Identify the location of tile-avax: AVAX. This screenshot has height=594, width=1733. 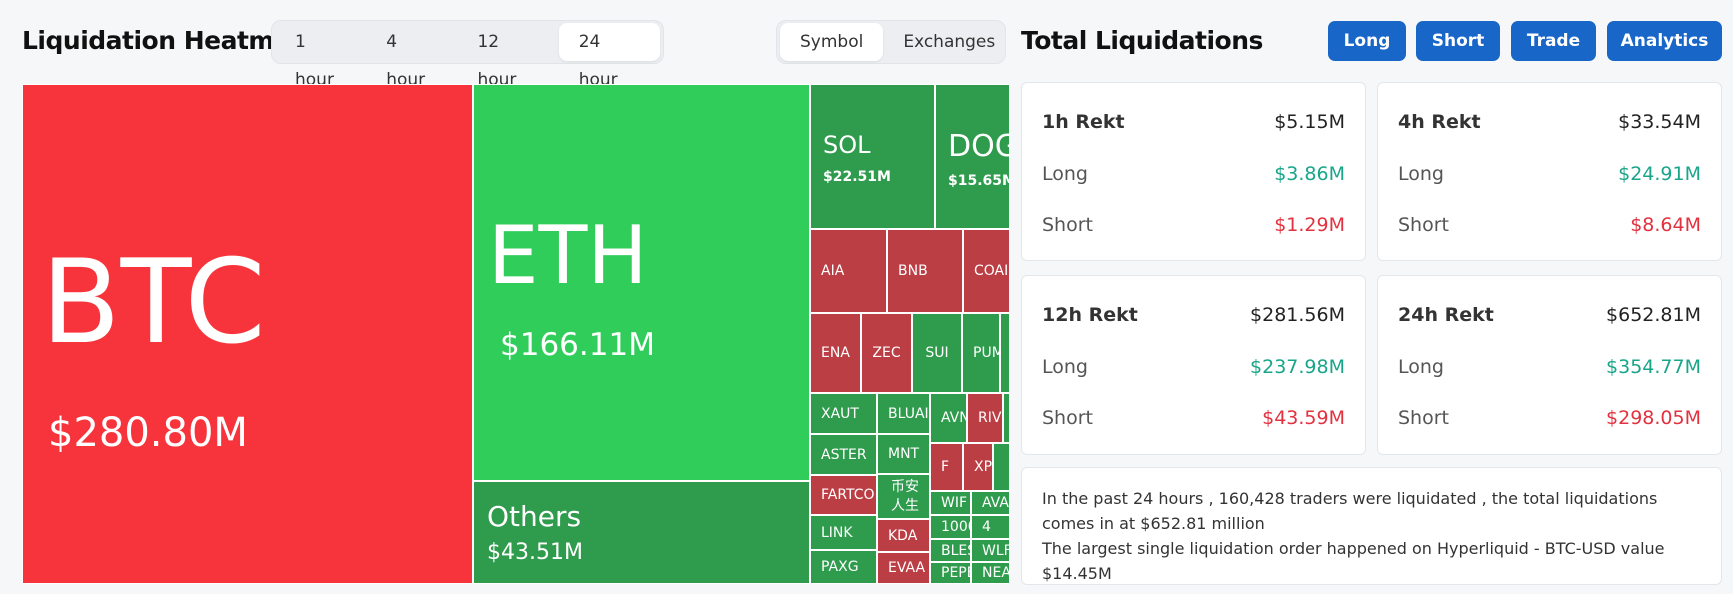
(990, 503).